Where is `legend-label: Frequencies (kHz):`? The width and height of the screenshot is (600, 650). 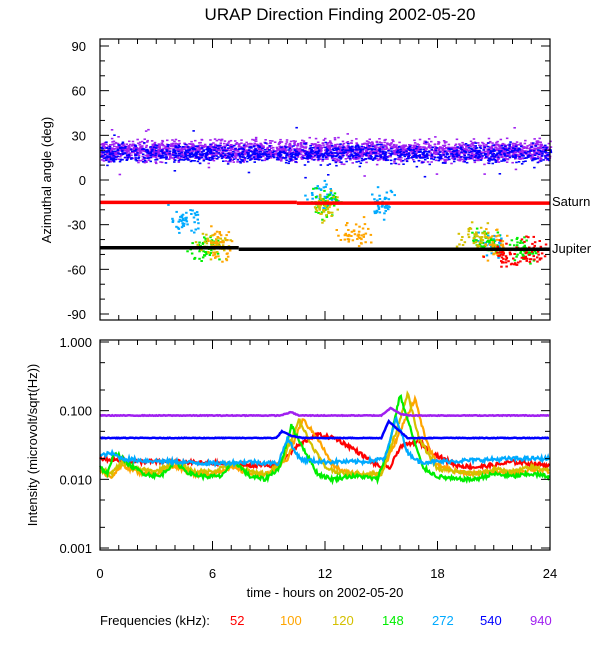
legend-label: Frequencies (kHz): is located at coordinates (155, 620).